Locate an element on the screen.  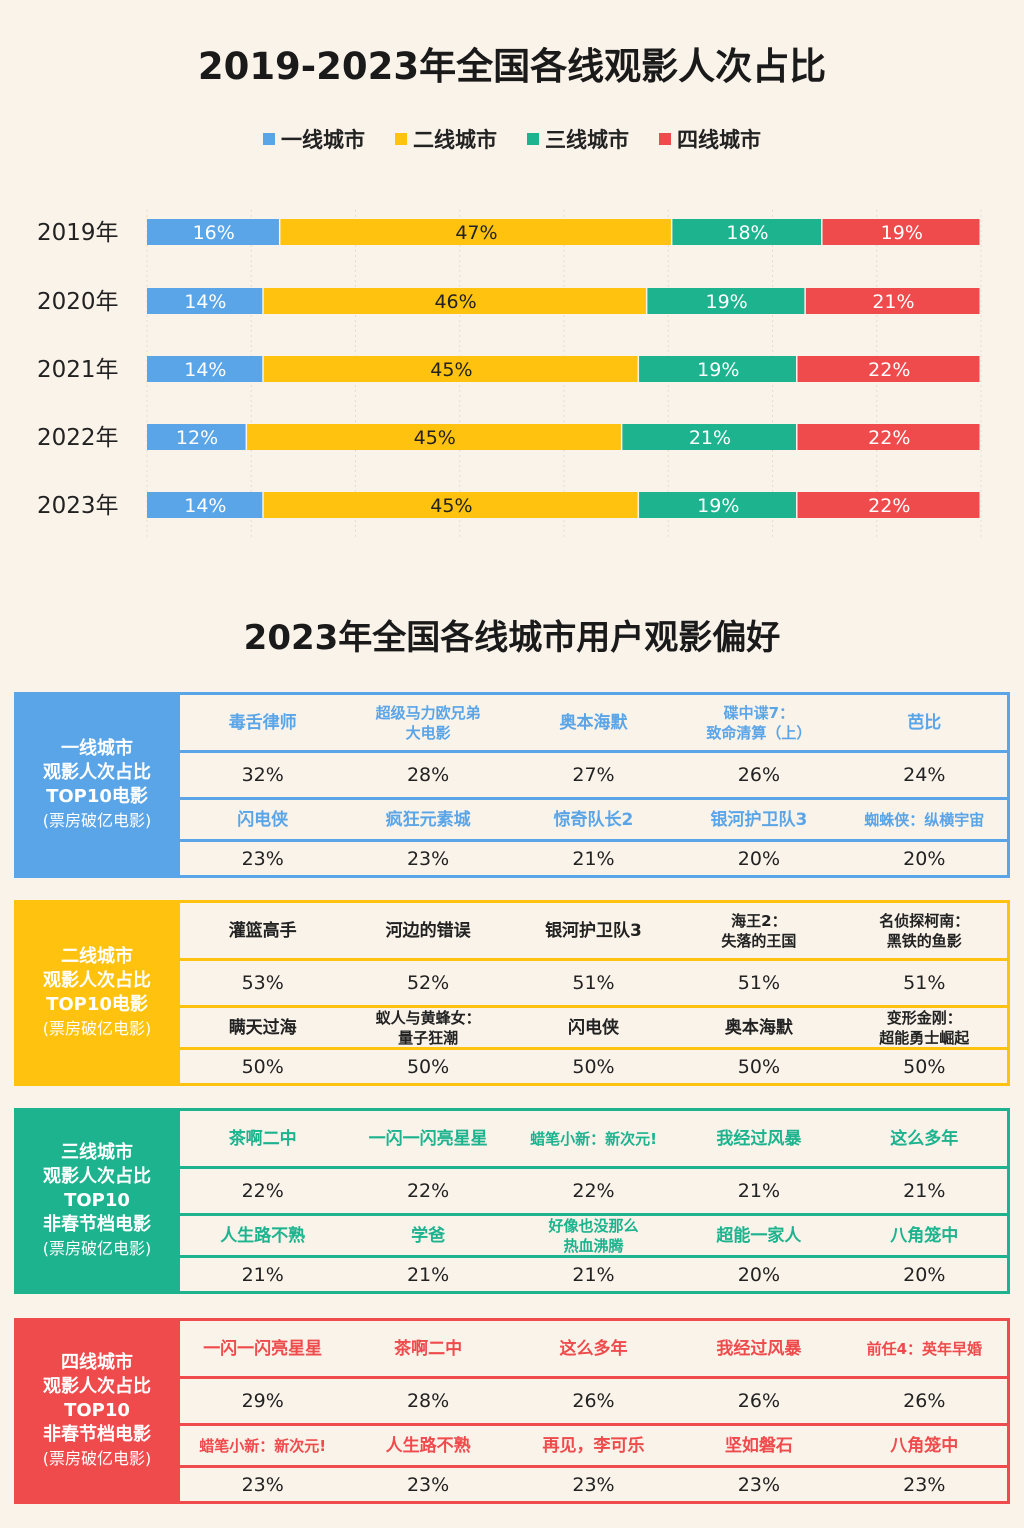
data-label: 47% is located at coordinates (476, 233).